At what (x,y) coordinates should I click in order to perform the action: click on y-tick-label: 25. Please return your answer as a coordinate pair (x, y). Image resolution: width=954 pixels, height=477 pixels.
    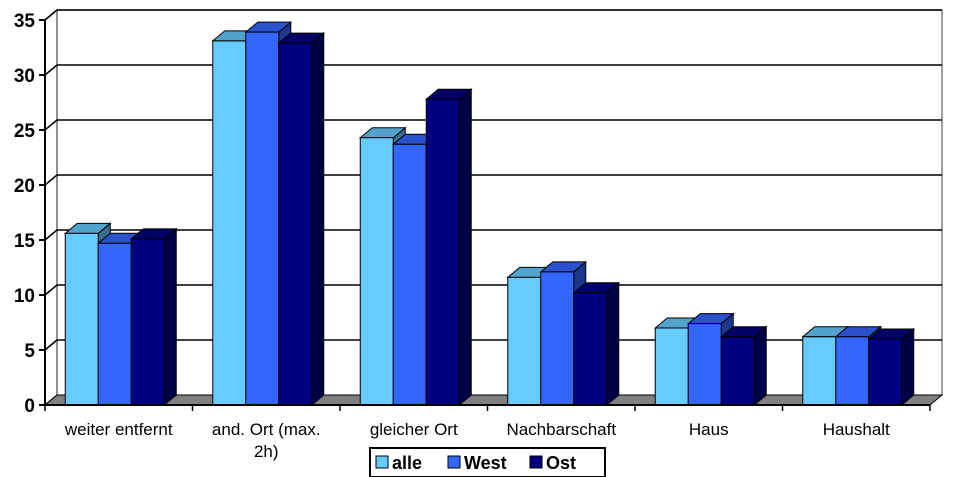
    Looking at the image, I should click on (25, 131).